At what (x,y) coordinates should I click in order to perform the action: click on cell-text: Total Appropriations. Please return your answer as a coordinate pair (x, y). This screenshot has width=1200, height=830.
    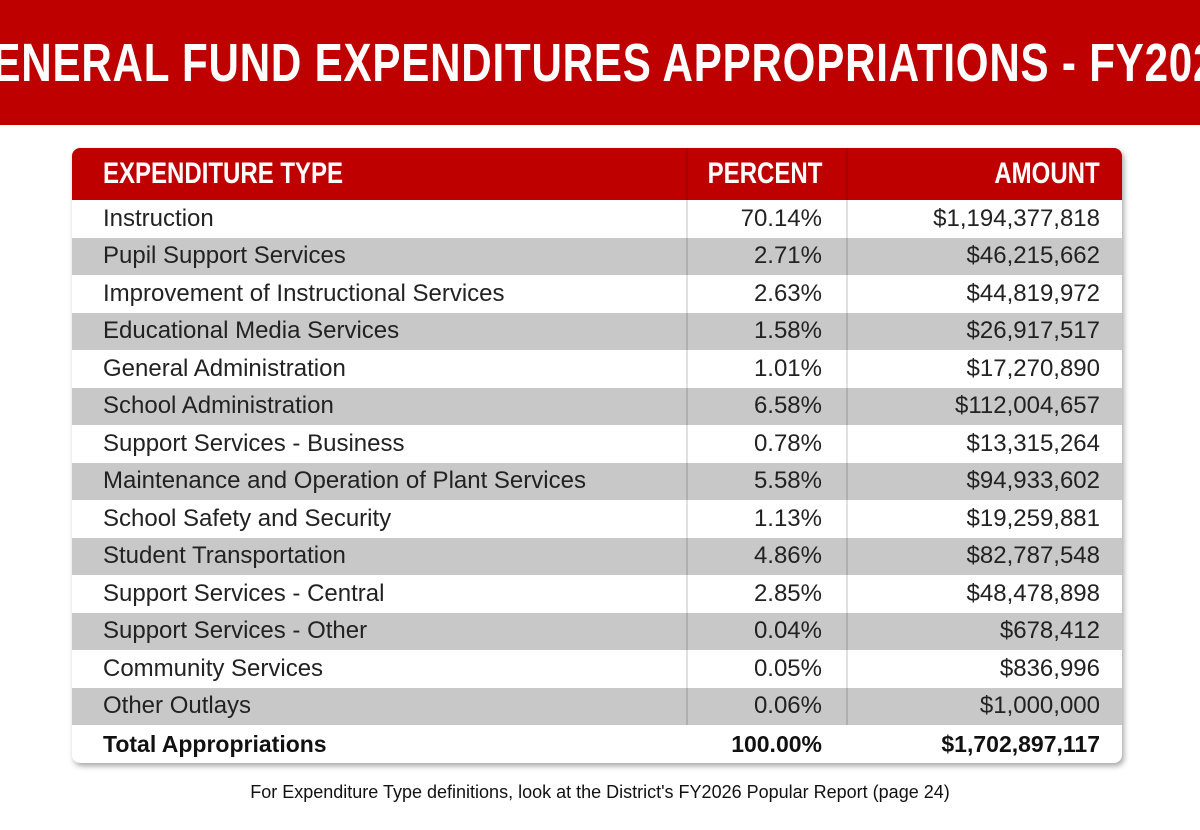
    Looking at the image, I should click on (215, 743).